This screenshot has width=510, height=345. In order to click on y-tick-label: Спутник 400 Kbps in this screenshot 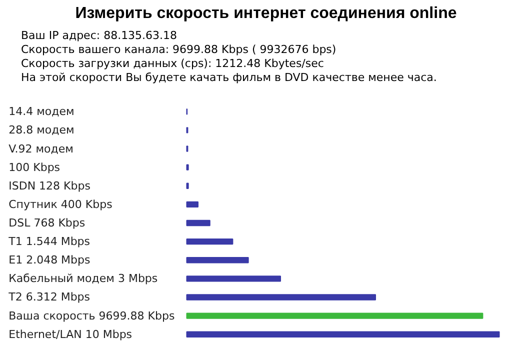, I will do `click(60, 204)`.